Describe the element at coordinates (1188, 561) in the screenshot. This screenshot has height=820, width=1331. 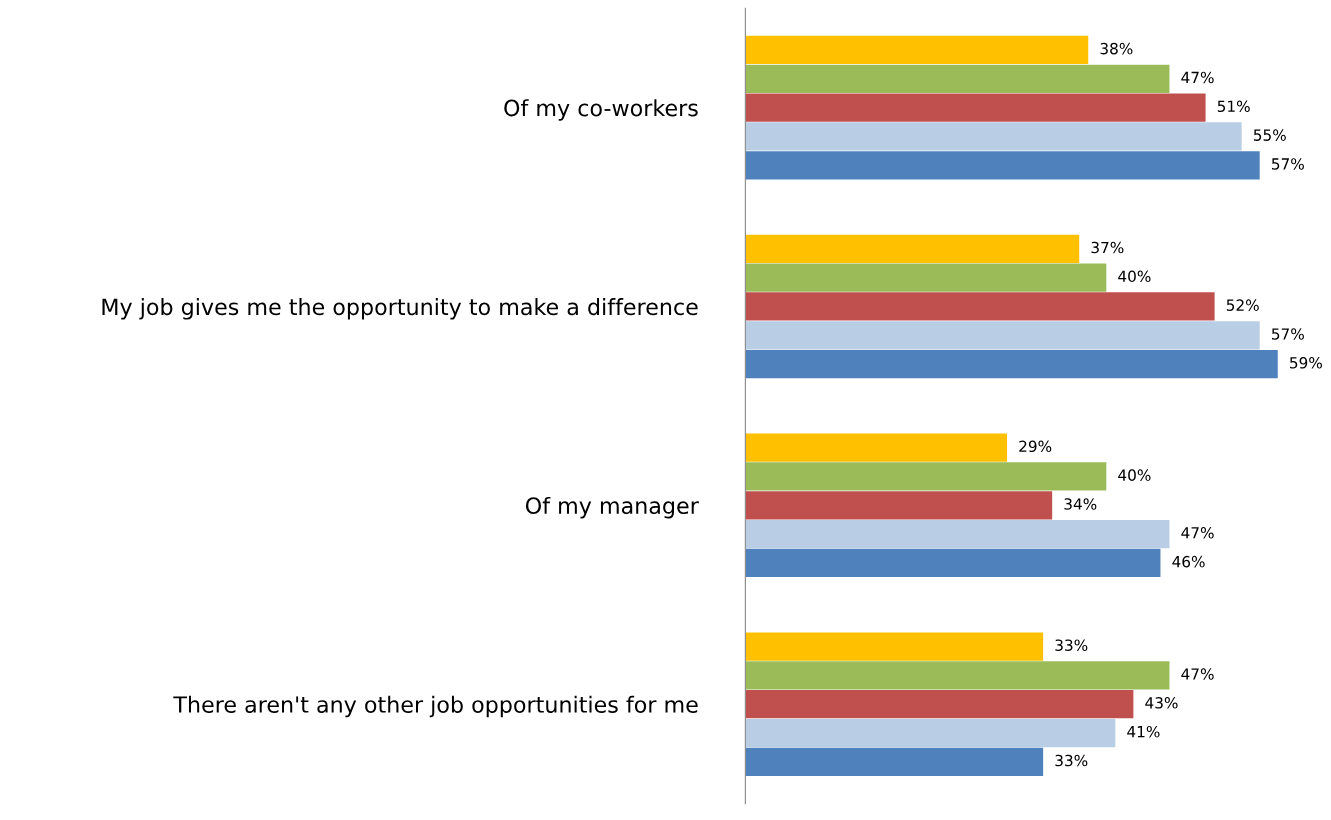
I see `data-label: 46%` at that location.